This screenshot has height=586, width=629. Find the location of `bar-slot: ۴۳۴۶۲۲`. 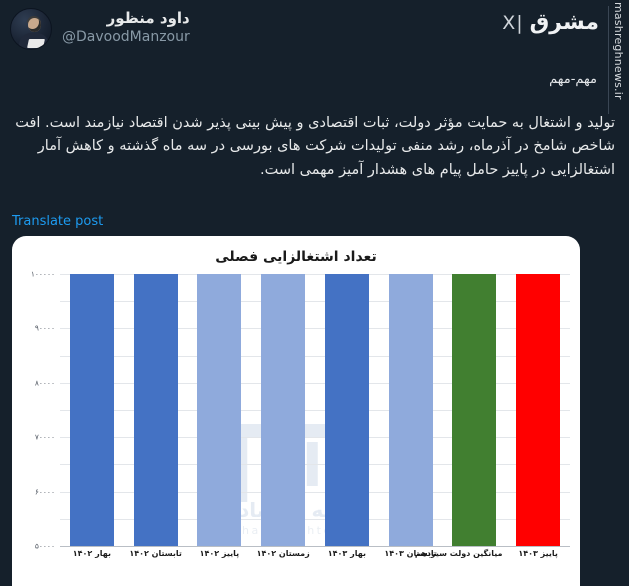

bar-slot: ۴۳۴۶۲۲ is located at coordinates (474, 410).